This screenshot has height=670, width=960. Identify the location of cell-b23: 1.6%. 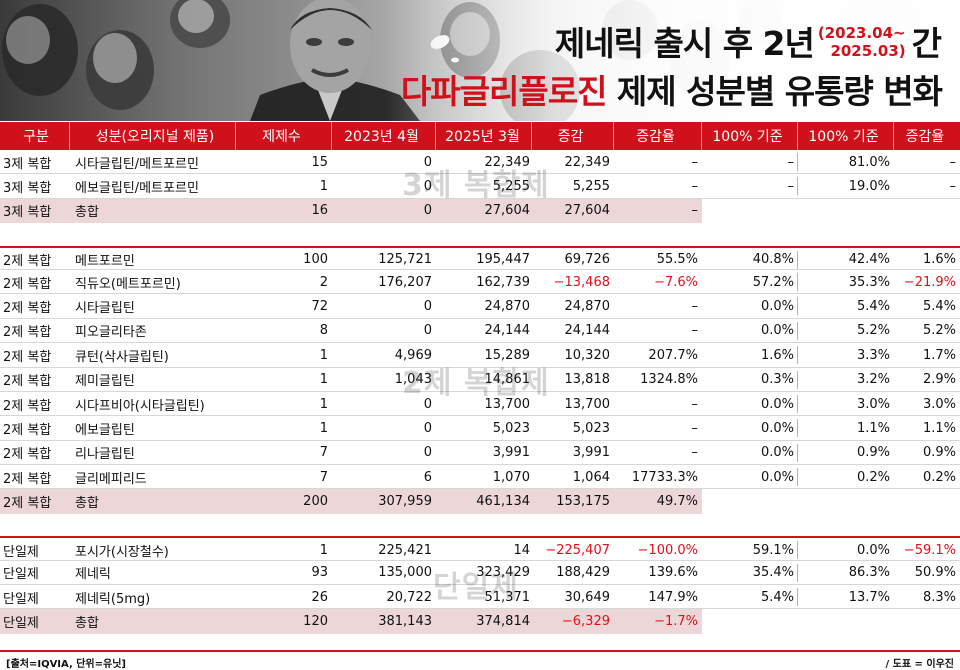
(777, 355).